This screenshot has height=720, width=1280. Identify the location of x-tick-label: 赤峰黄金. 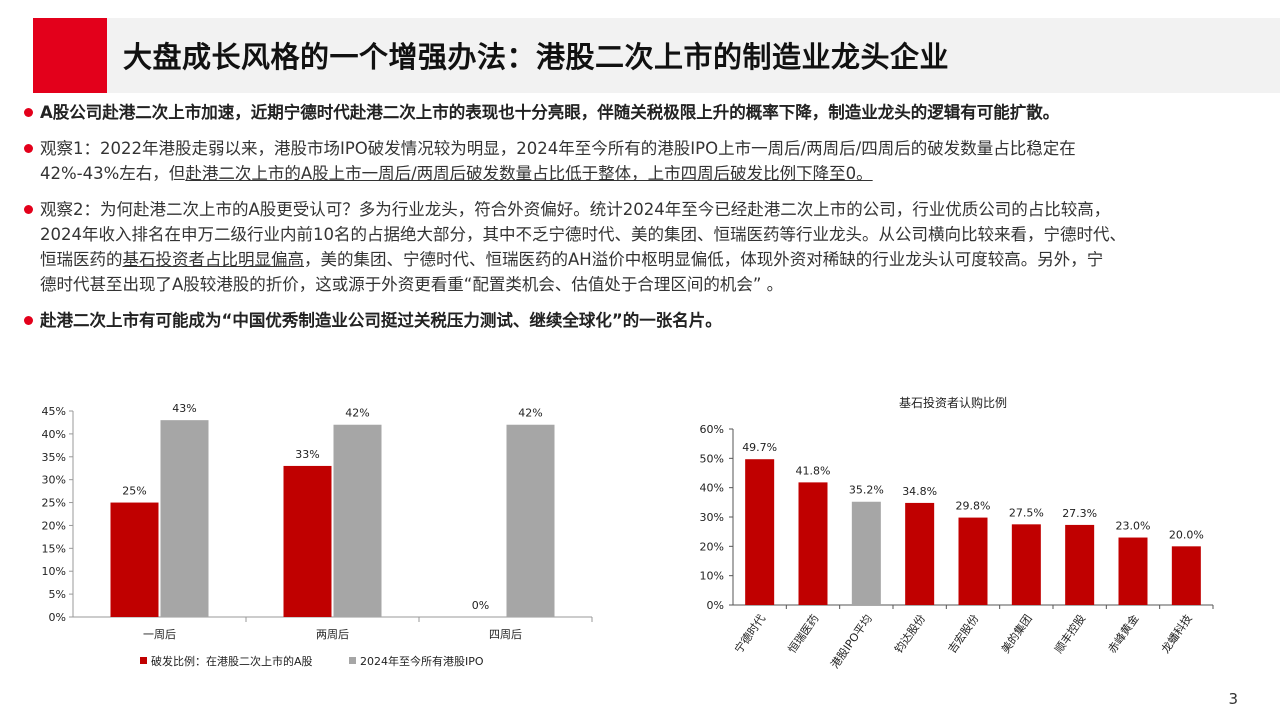
(1123, 634).